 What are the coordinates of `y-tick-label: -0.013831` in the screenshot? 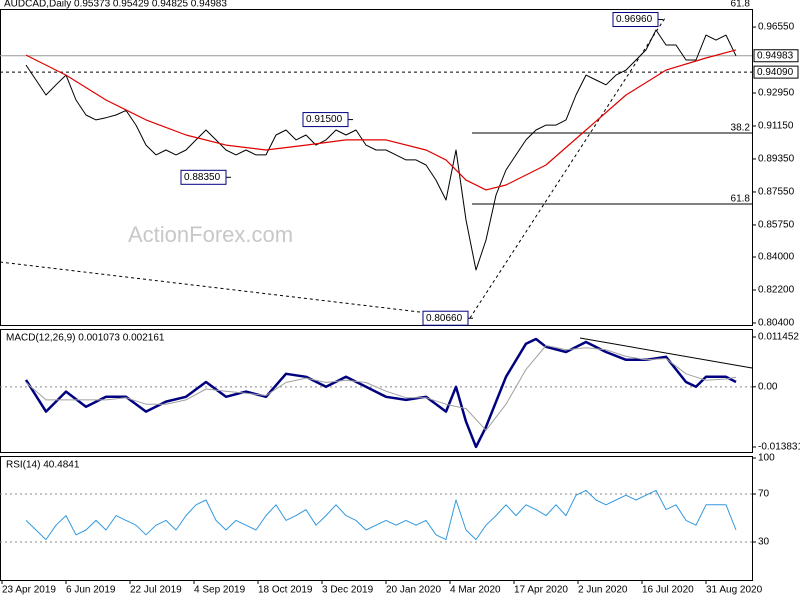 It's located at (779, 447).